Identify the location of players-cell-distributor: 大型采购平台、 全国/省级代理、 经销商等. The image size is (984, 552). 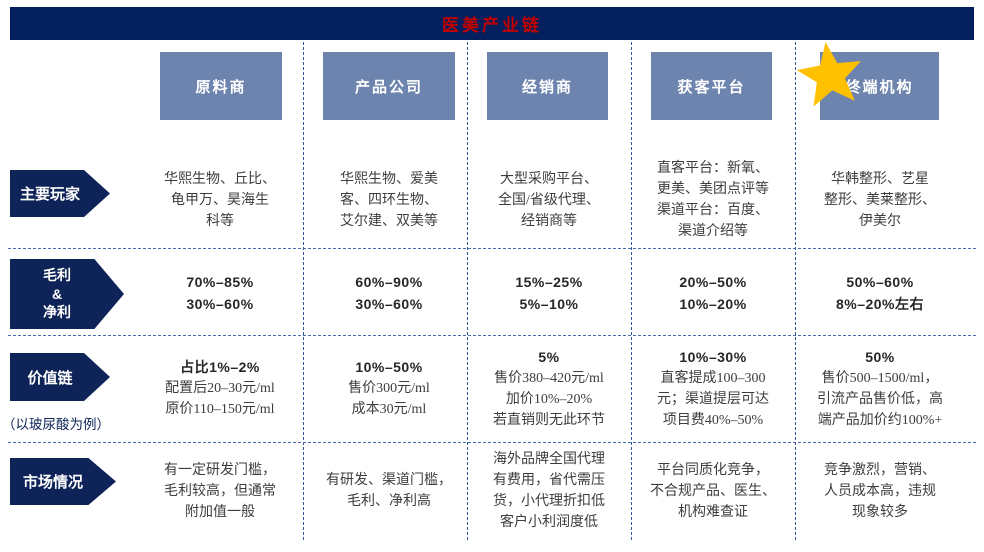
(549, 200).